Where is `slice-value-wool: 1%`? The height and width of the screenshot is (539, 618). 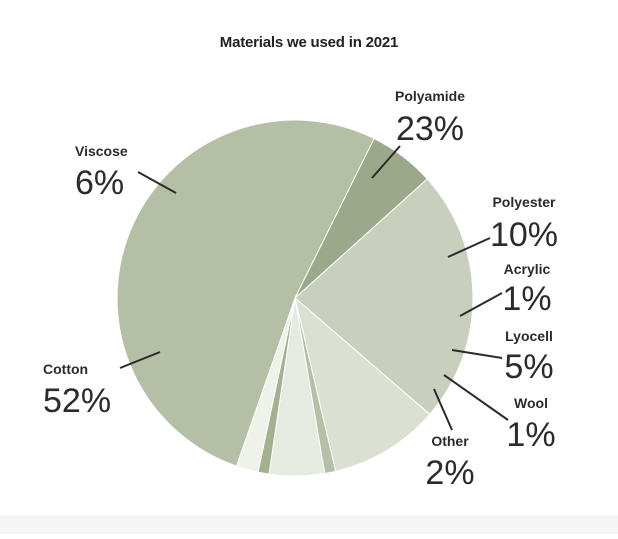
slice-value-wool: 1% is located at coordinates (530, 435).